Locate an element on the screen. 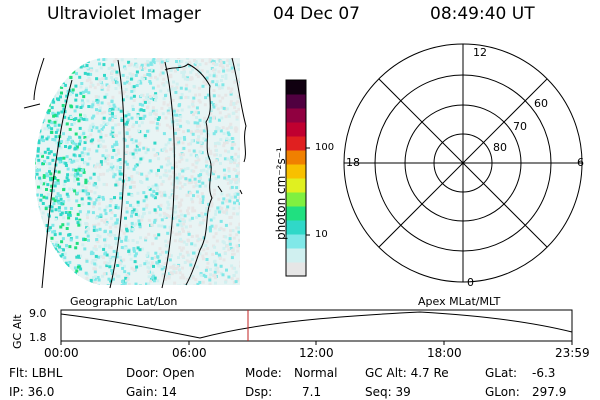 This screenshot has width=600, height=400. timeline-y-tick-low: 1.8 is located at coordinates (38, 337).